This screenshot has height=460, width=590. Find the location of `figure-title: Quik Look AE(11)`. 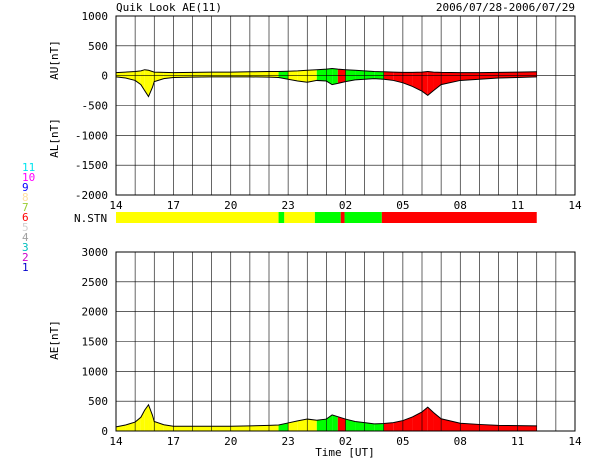

figure-title: Quik Look AE(11) is located at coordinates (169, 7).